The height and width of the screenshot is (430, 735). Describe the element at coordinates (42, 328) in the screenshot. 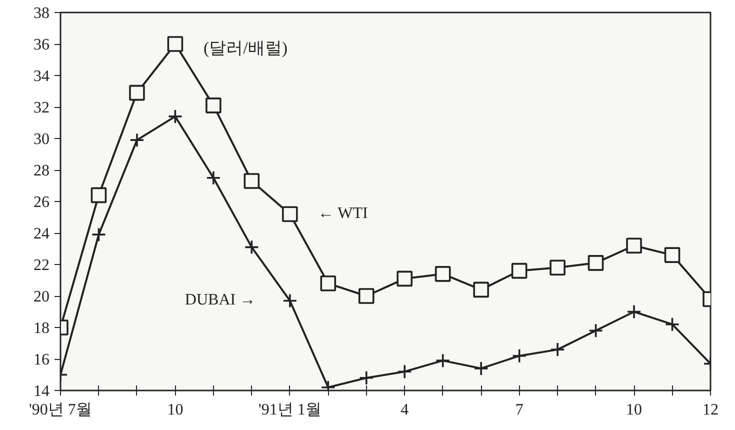

I see `y-tick-label: 18` at that location.